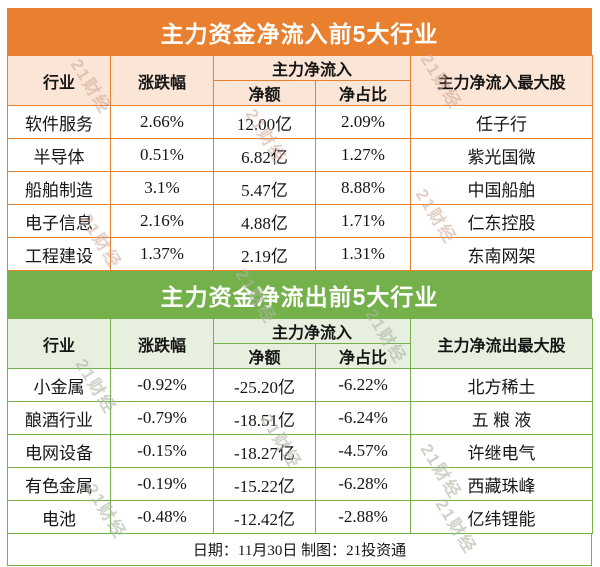 This screenshot has width=600, height=567. What do you see at coordinates (264, 221) in the screenshot?
I see `cell-net-amount: 4.88亿` at bounding box center [264, 221].